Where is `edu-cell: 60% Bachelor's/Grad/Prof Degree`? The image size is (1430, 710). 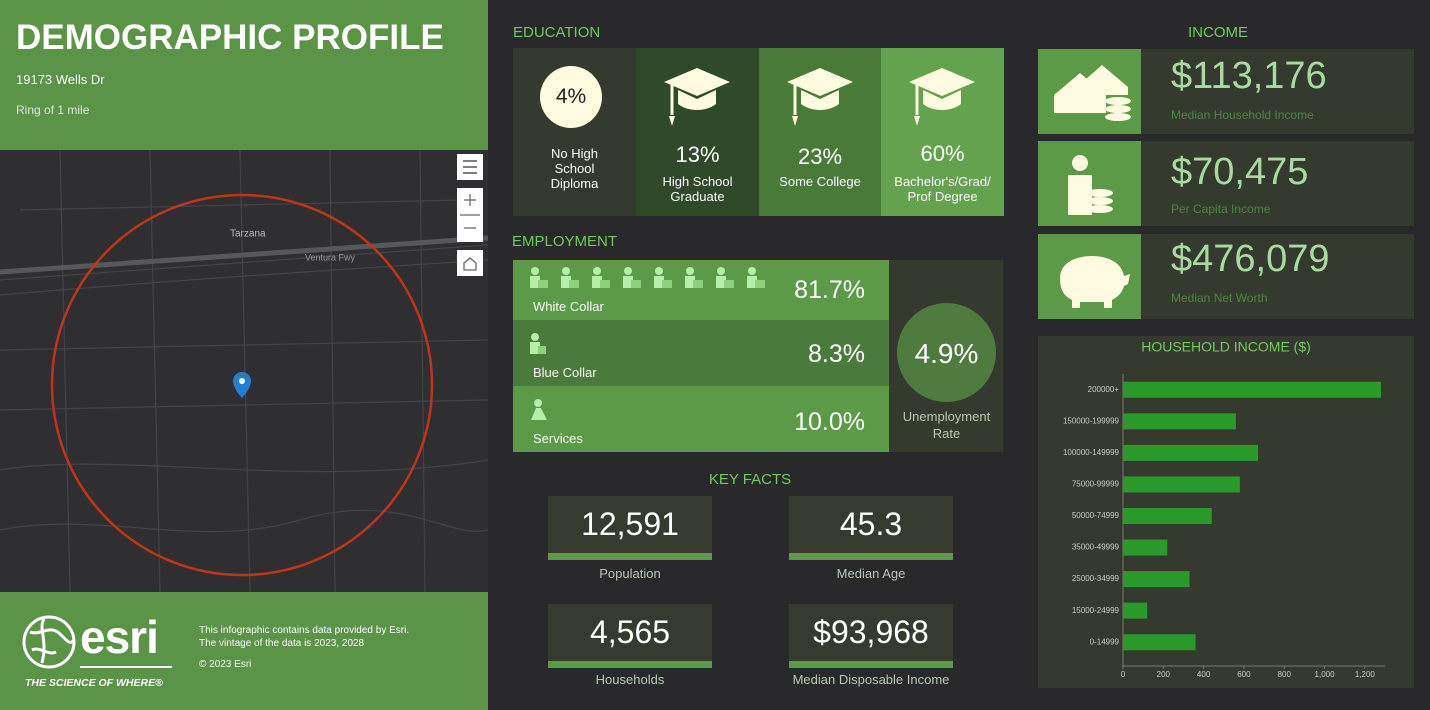
edu-cell: 60% Bachelor's/Grad/Prof Degree is located at coordinates (942, 132).